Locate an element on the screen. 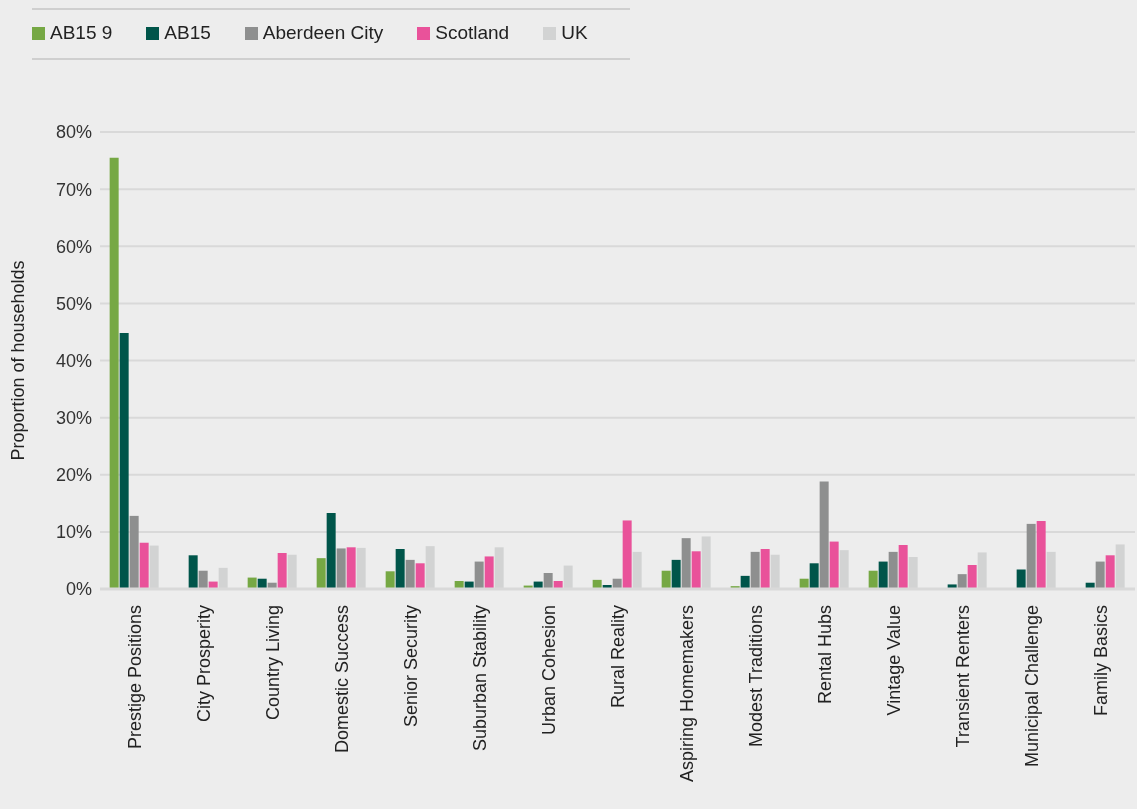 Image resolution: width=1137 pixels, height=809 pixels. x-tick-label: Senior Security is located at coordinates (410, 666).